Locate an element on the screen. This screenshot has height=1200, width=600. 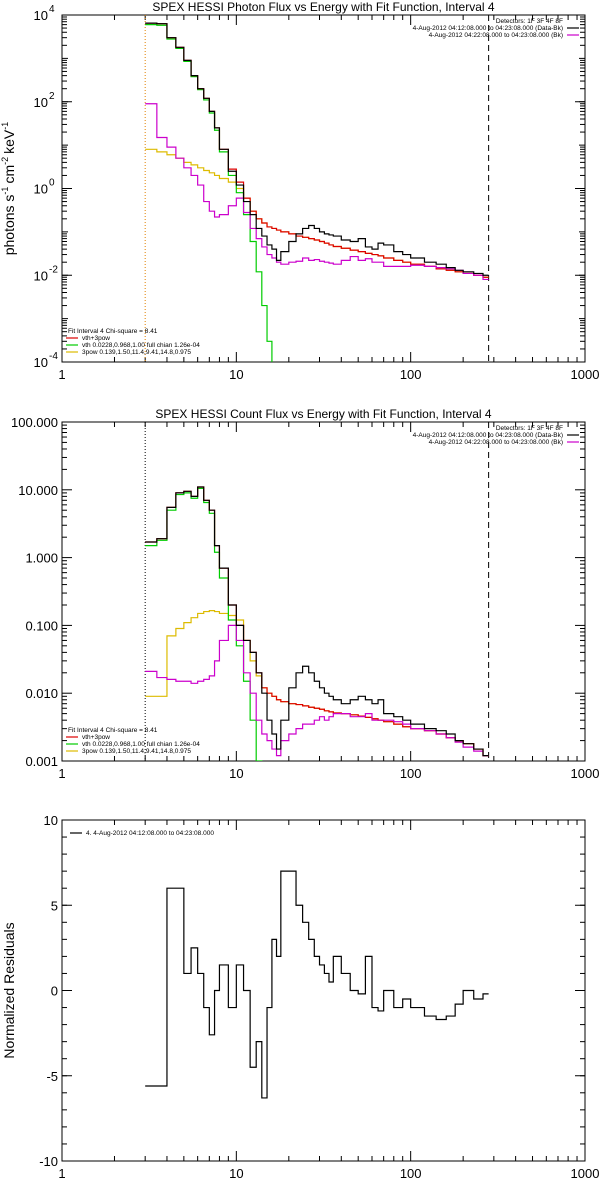
y-axis-label: Normalized Residuals is located at coordinates (9, 990).